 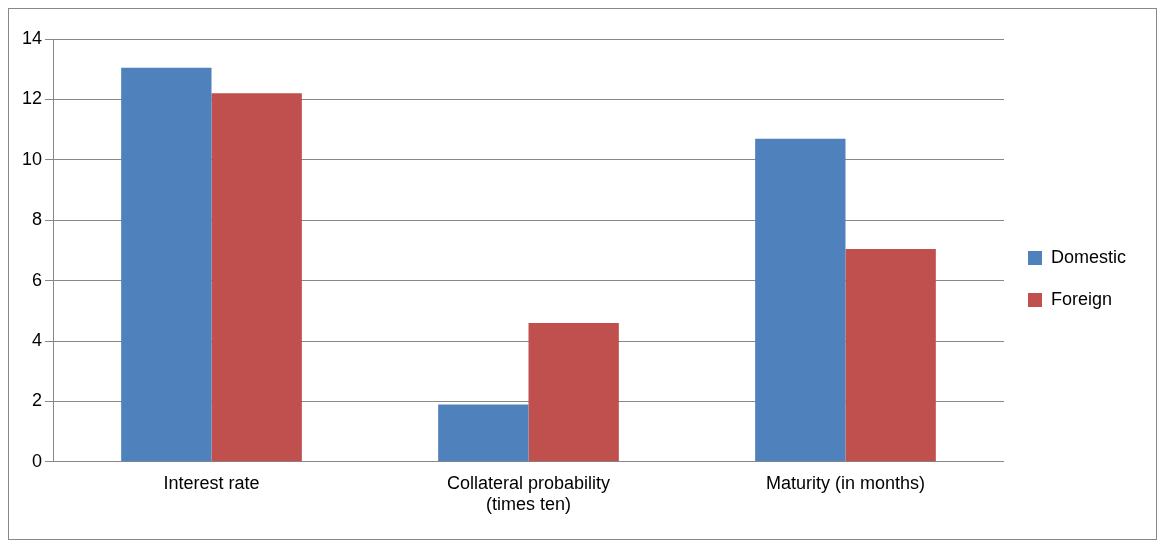 What do you see at coordinates (528, 493) in the screenshot?
I see `x-tick-label: Collateral probability (times ten)` at bounding box center [528, 493].